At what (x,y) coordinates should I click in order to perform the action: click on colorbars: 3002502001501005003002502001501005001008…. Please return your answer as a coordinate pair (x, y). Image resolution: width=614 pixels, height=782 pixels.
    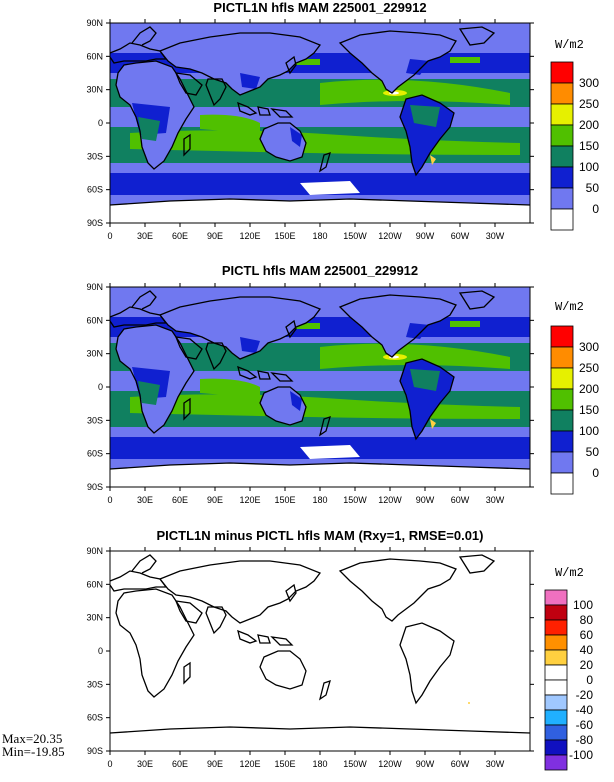
    Looking at the image, I should click on (572, 416).